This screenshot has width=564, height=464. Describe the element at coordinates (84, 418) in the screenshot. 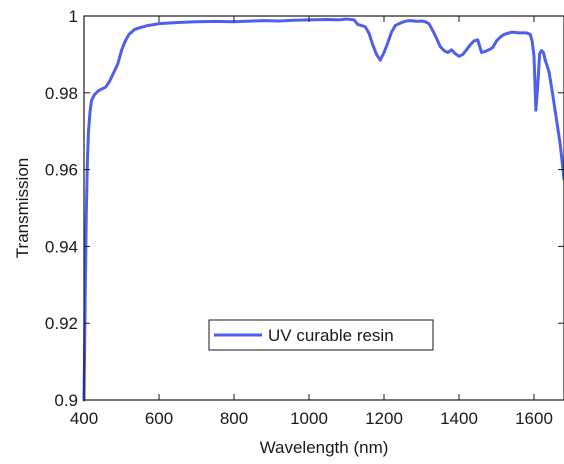

I see `x-tick-label: 400` at that location.